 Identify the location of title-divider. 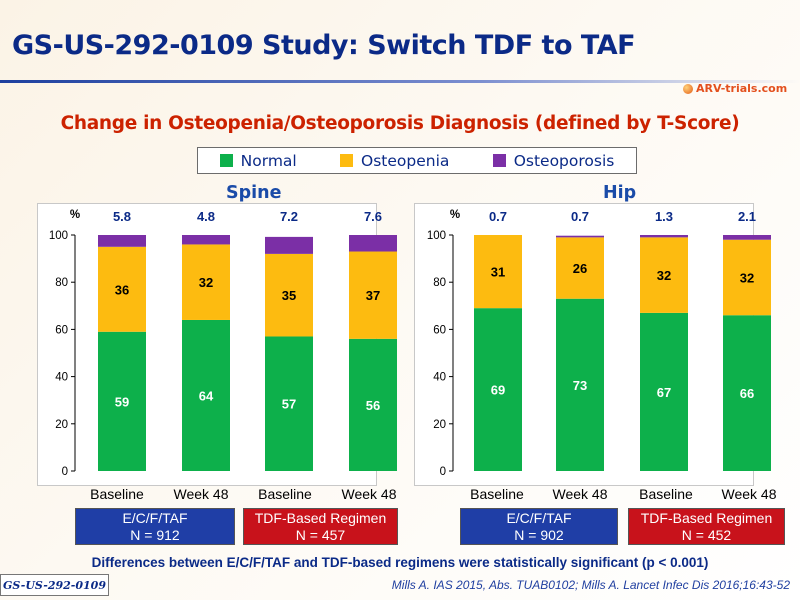
(400, 81).